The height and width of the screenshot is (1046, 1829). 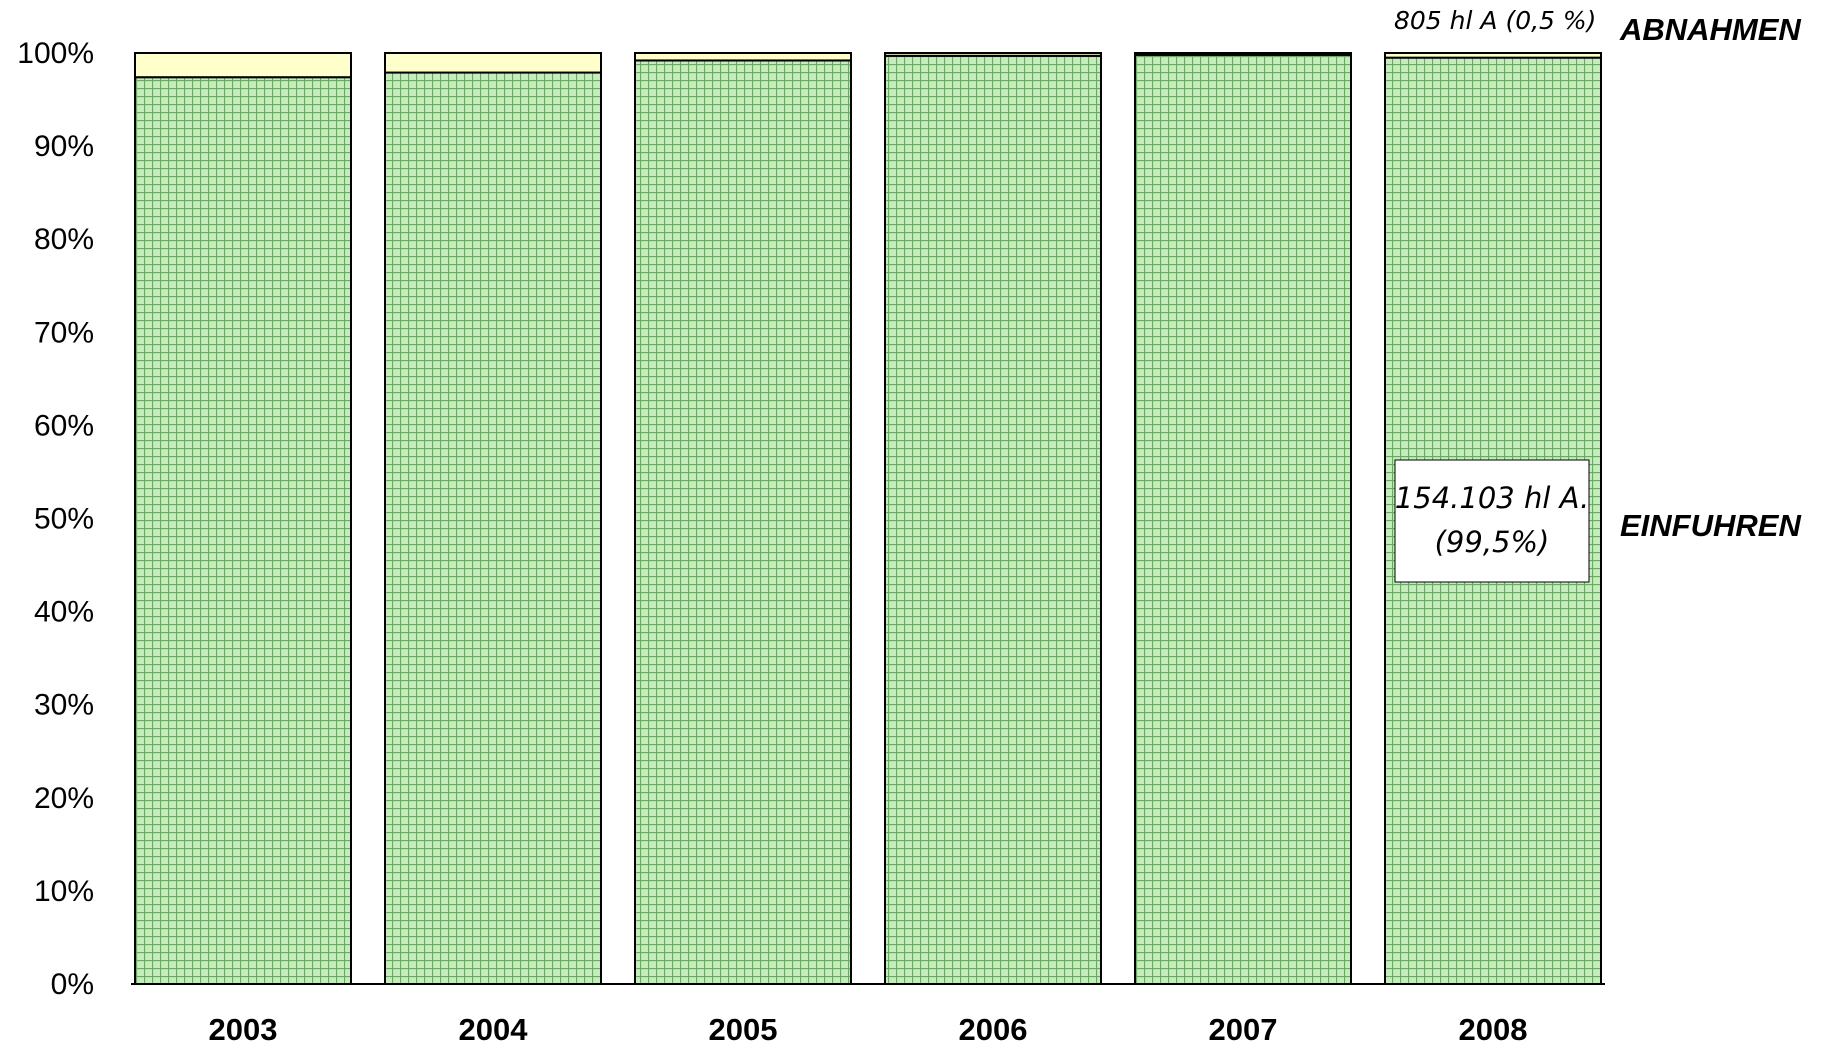 I want to click on einfuhren-2008-callout: 154.103 hl A. (99,5%), so click(x=1492, y=521).